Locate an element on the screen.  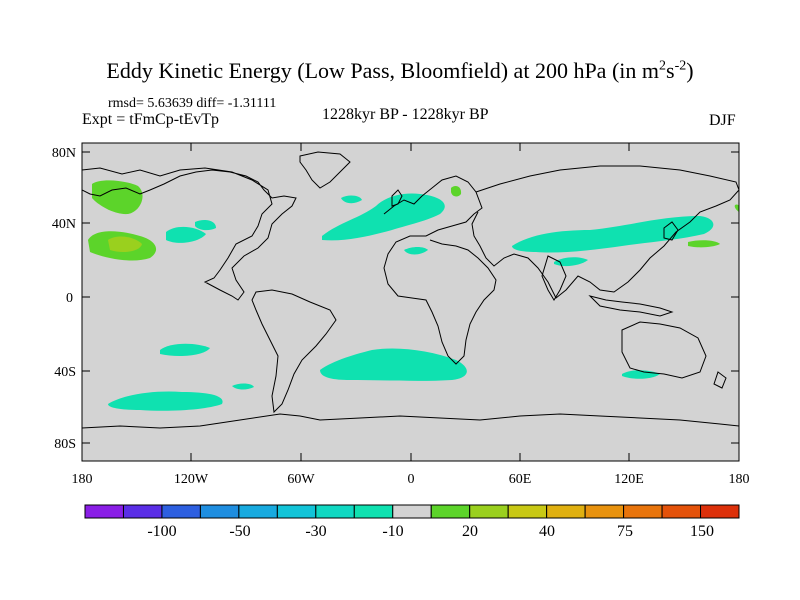
anomaly-south-indian-small is located at coordinates (243, 386).